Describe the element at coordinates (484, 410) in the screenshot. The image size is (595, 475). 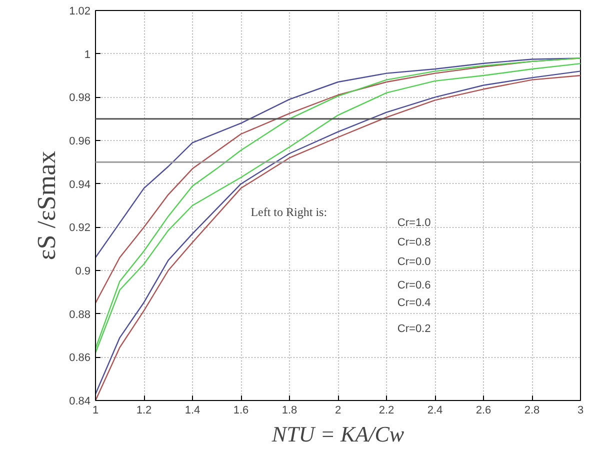
I see `x-tick-label: 2.6` at that location.